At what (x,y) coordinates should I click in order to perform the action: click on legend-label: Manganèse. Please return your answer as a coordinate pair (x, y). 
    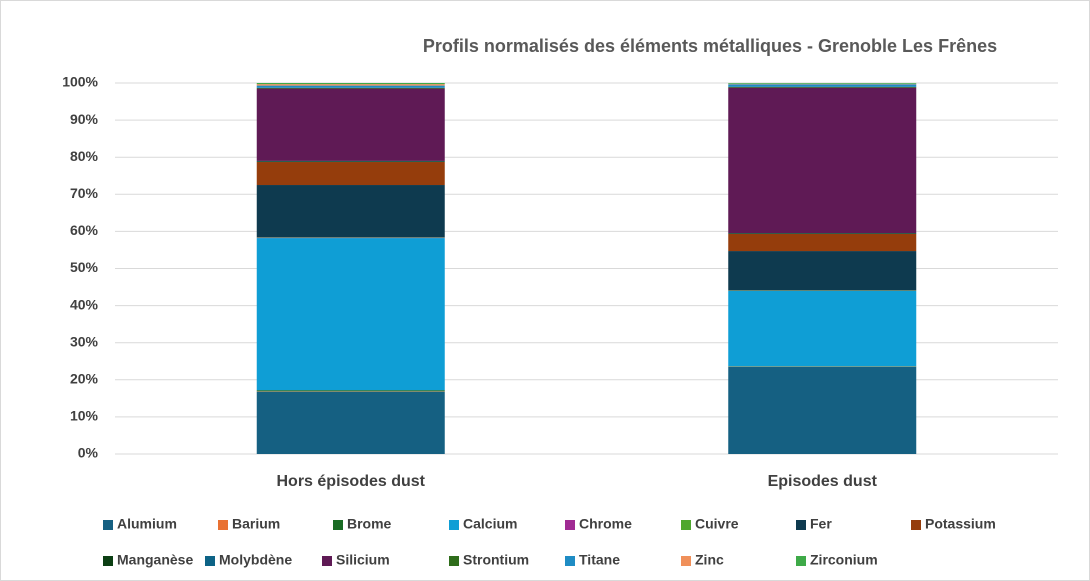
    Looking at the image, I should click on (155, 560).